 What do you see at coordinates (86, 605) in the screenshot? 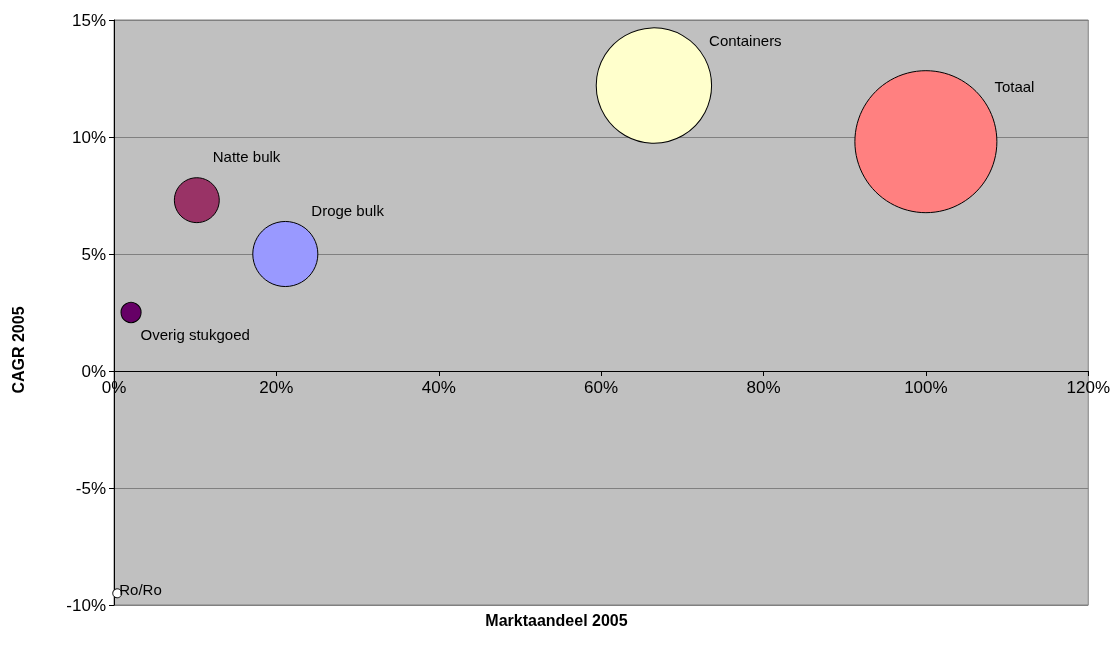
I see `y-tick-label: -10%` at bounding box center [86, 605].